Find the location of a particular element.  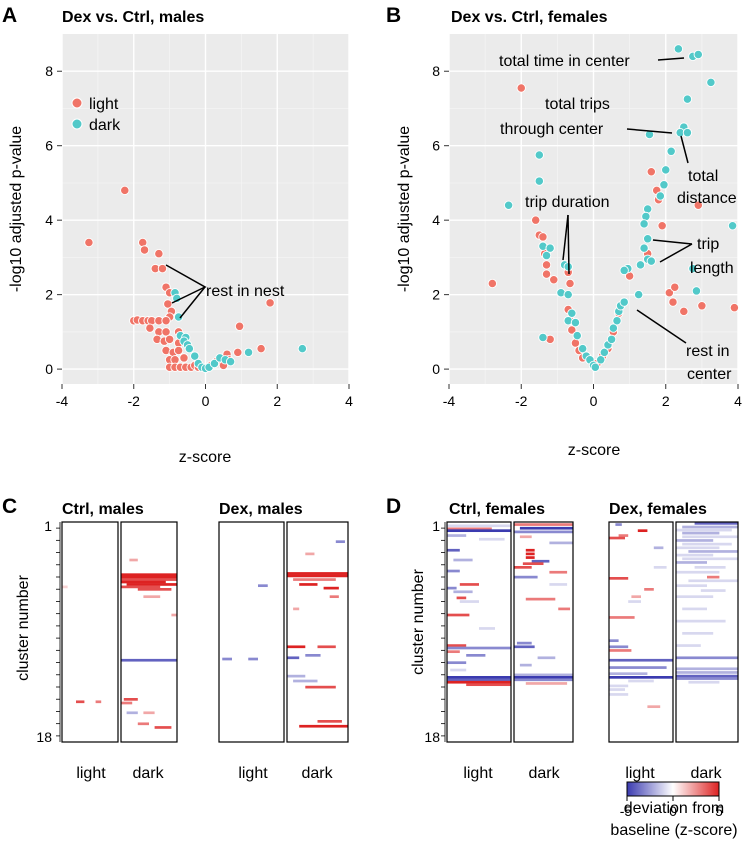

panel-a-y-tick-label: 2 is located at coordinates (49, 295).